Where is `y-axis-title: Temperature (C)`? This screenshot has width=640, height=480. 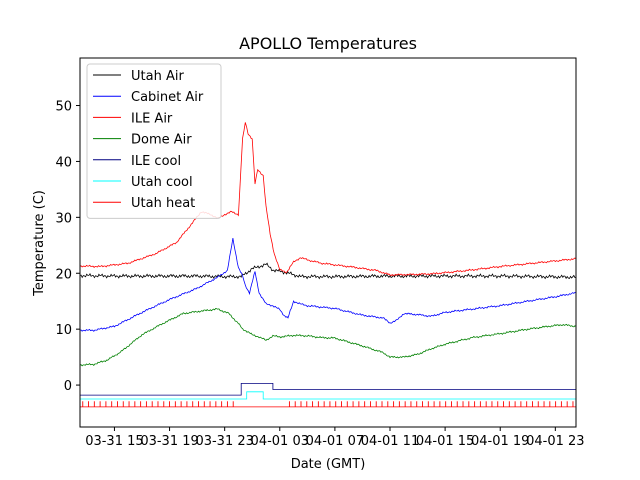 y-axis-title: Temperature (C) is located at coordinates (39, 243).